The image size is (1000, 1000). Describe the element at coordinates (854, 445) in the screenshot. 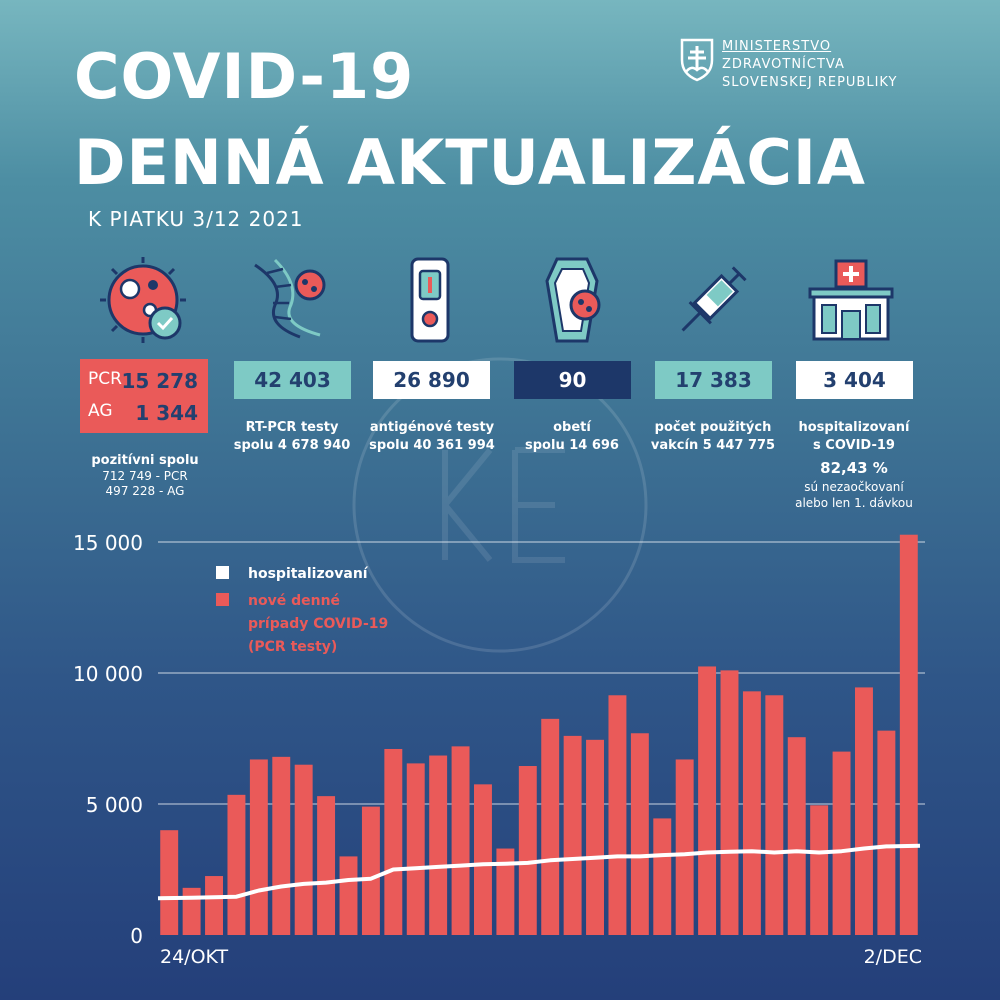

I see `hospital-caption-2: s COVID-19` at that location.